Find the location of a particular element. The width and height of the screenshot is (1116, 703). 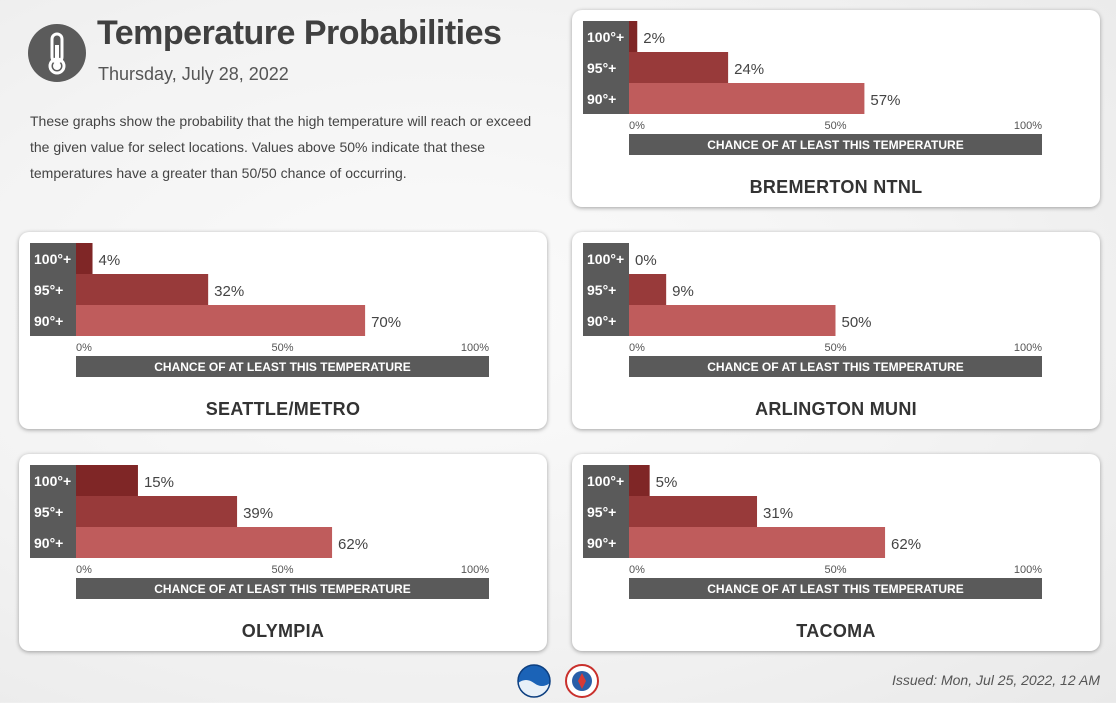

value-label: 4% is located at coordinates (110, 260).